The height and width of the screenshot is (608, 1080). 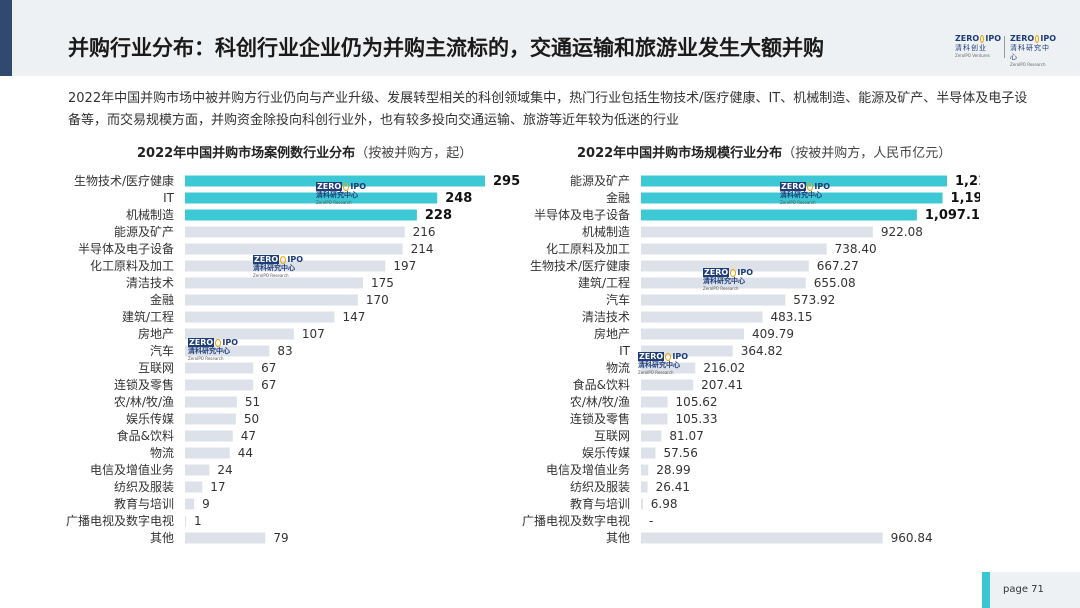 What do you see at coordinates (1030, 52) in the screenshot?
I see `logo-cn: 清科研究中心` at bounding box center [1030, 52].